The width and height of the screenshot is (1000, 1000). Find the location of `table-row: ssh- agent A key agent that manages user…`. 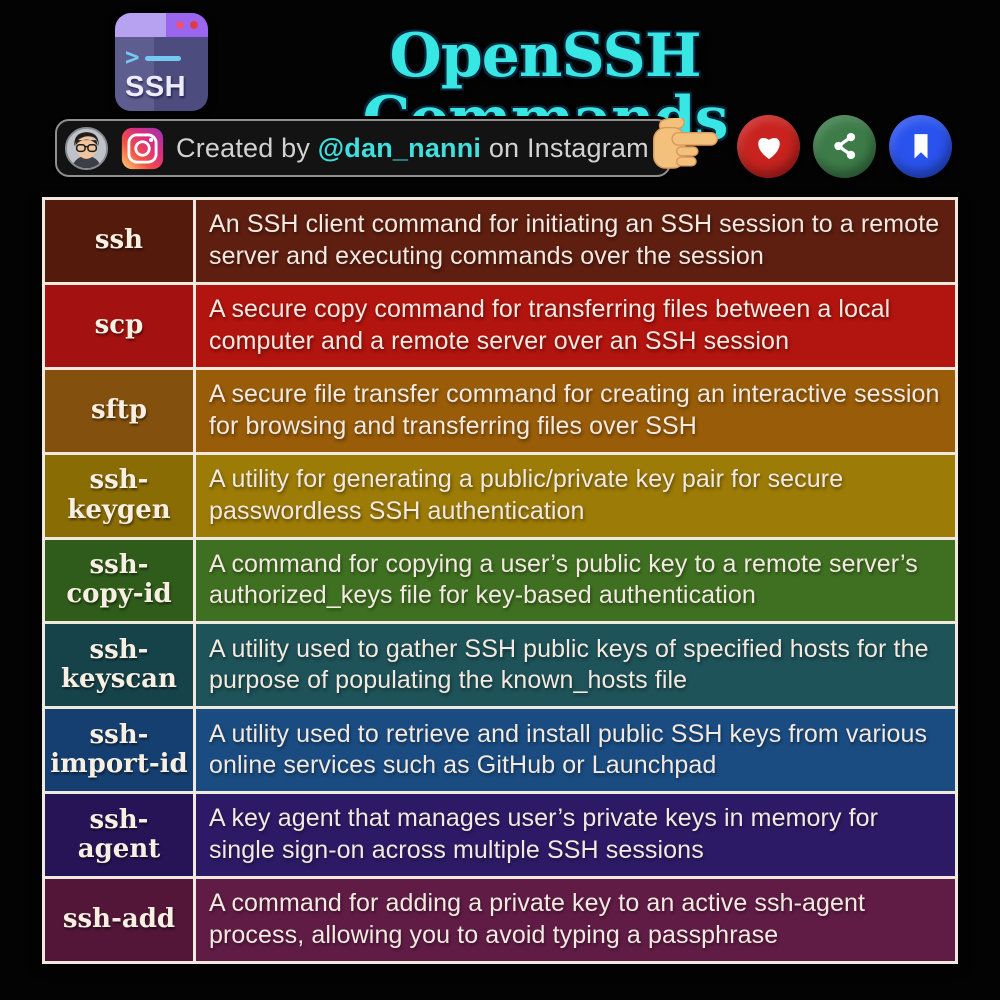

table-row: ssh- agent A key agent that manages user… is located at coordinates (500, 835).